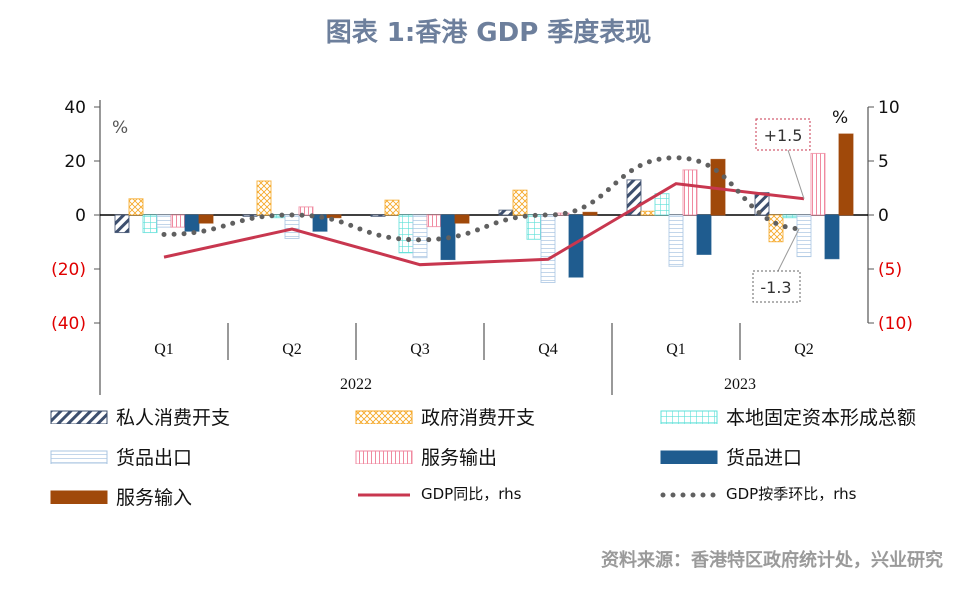  Describe the element at coordinates (356, 384) in the screenshot. I see `year-label: 2022` at that location.